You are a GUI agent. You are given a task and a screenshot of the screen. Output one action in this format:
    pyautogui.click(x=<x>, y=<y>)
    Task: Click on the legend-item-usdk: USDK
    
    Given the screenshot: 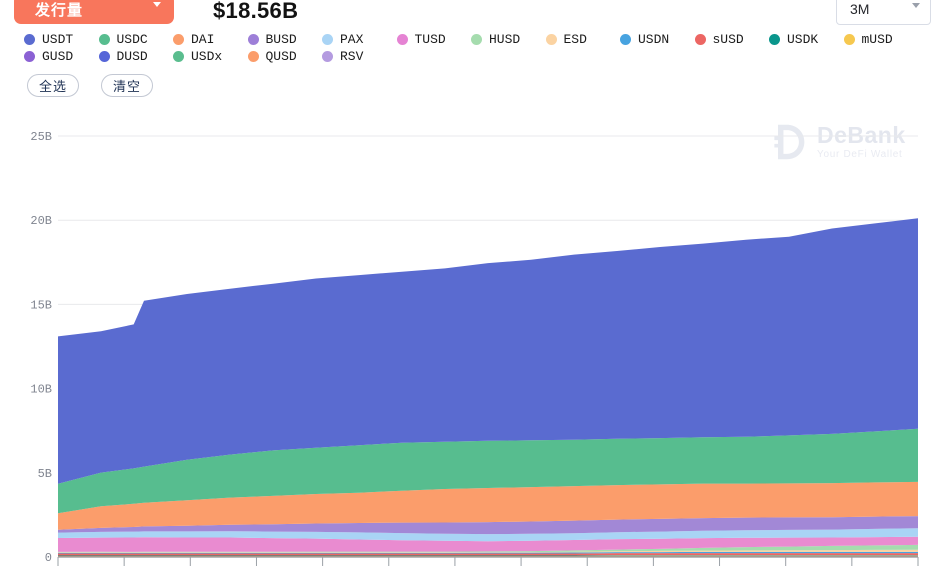 What is the action you would take?
    pyautogui.click(x=806, y=39)
    